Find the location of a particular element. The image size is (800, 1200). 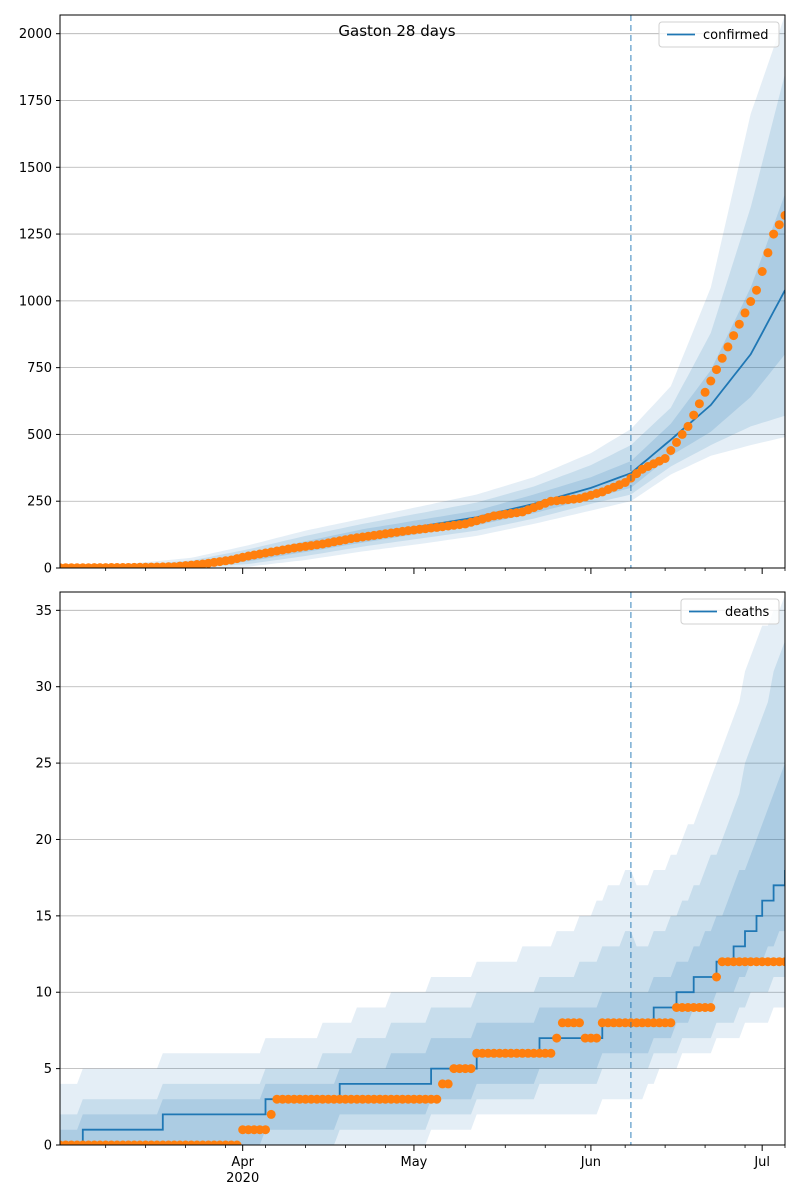

y-tick-label: 15 is located at coordinates (43, 916).